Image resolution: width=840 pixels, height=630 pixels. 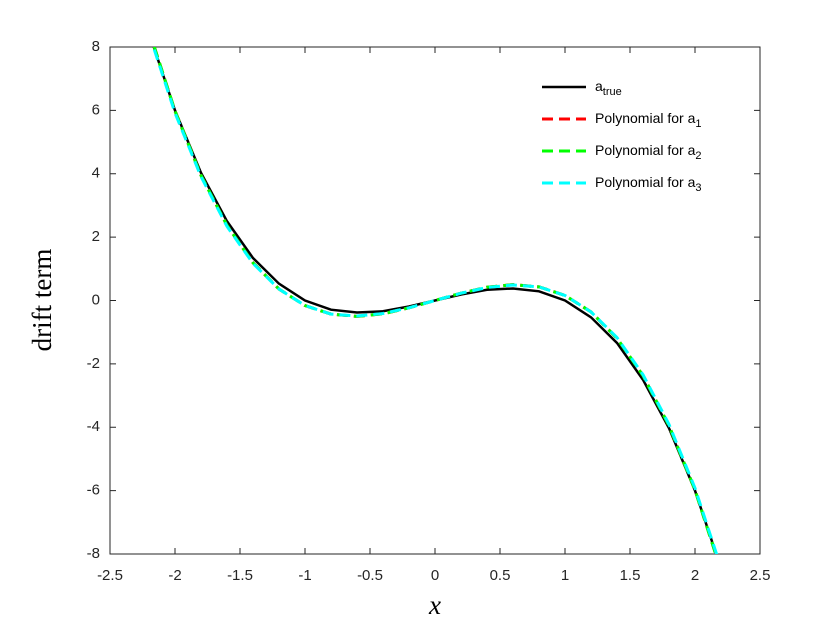 I want to click on x-tick-label: -2, so click(x=174, y=575).